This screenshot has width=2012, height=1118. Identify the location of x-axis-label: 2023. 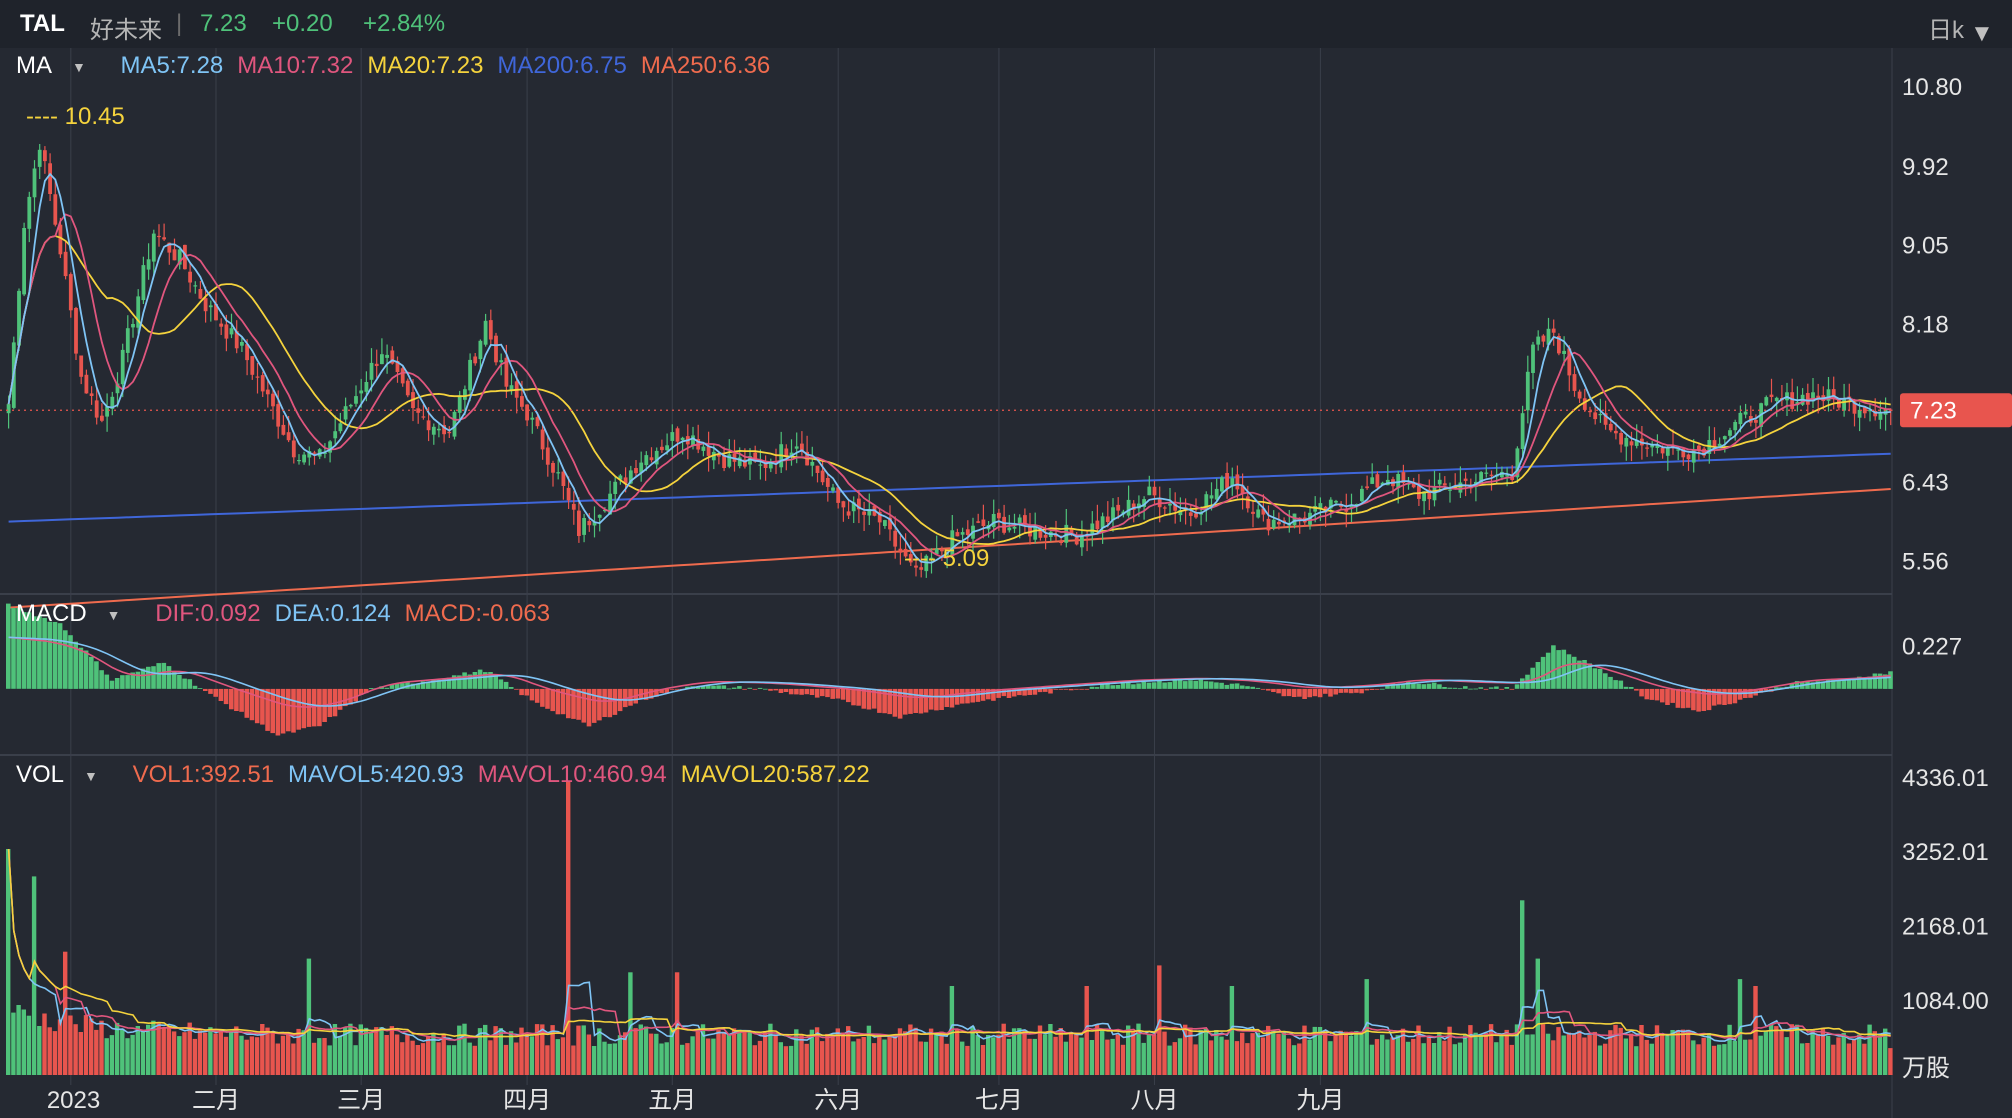
(73, 1100).